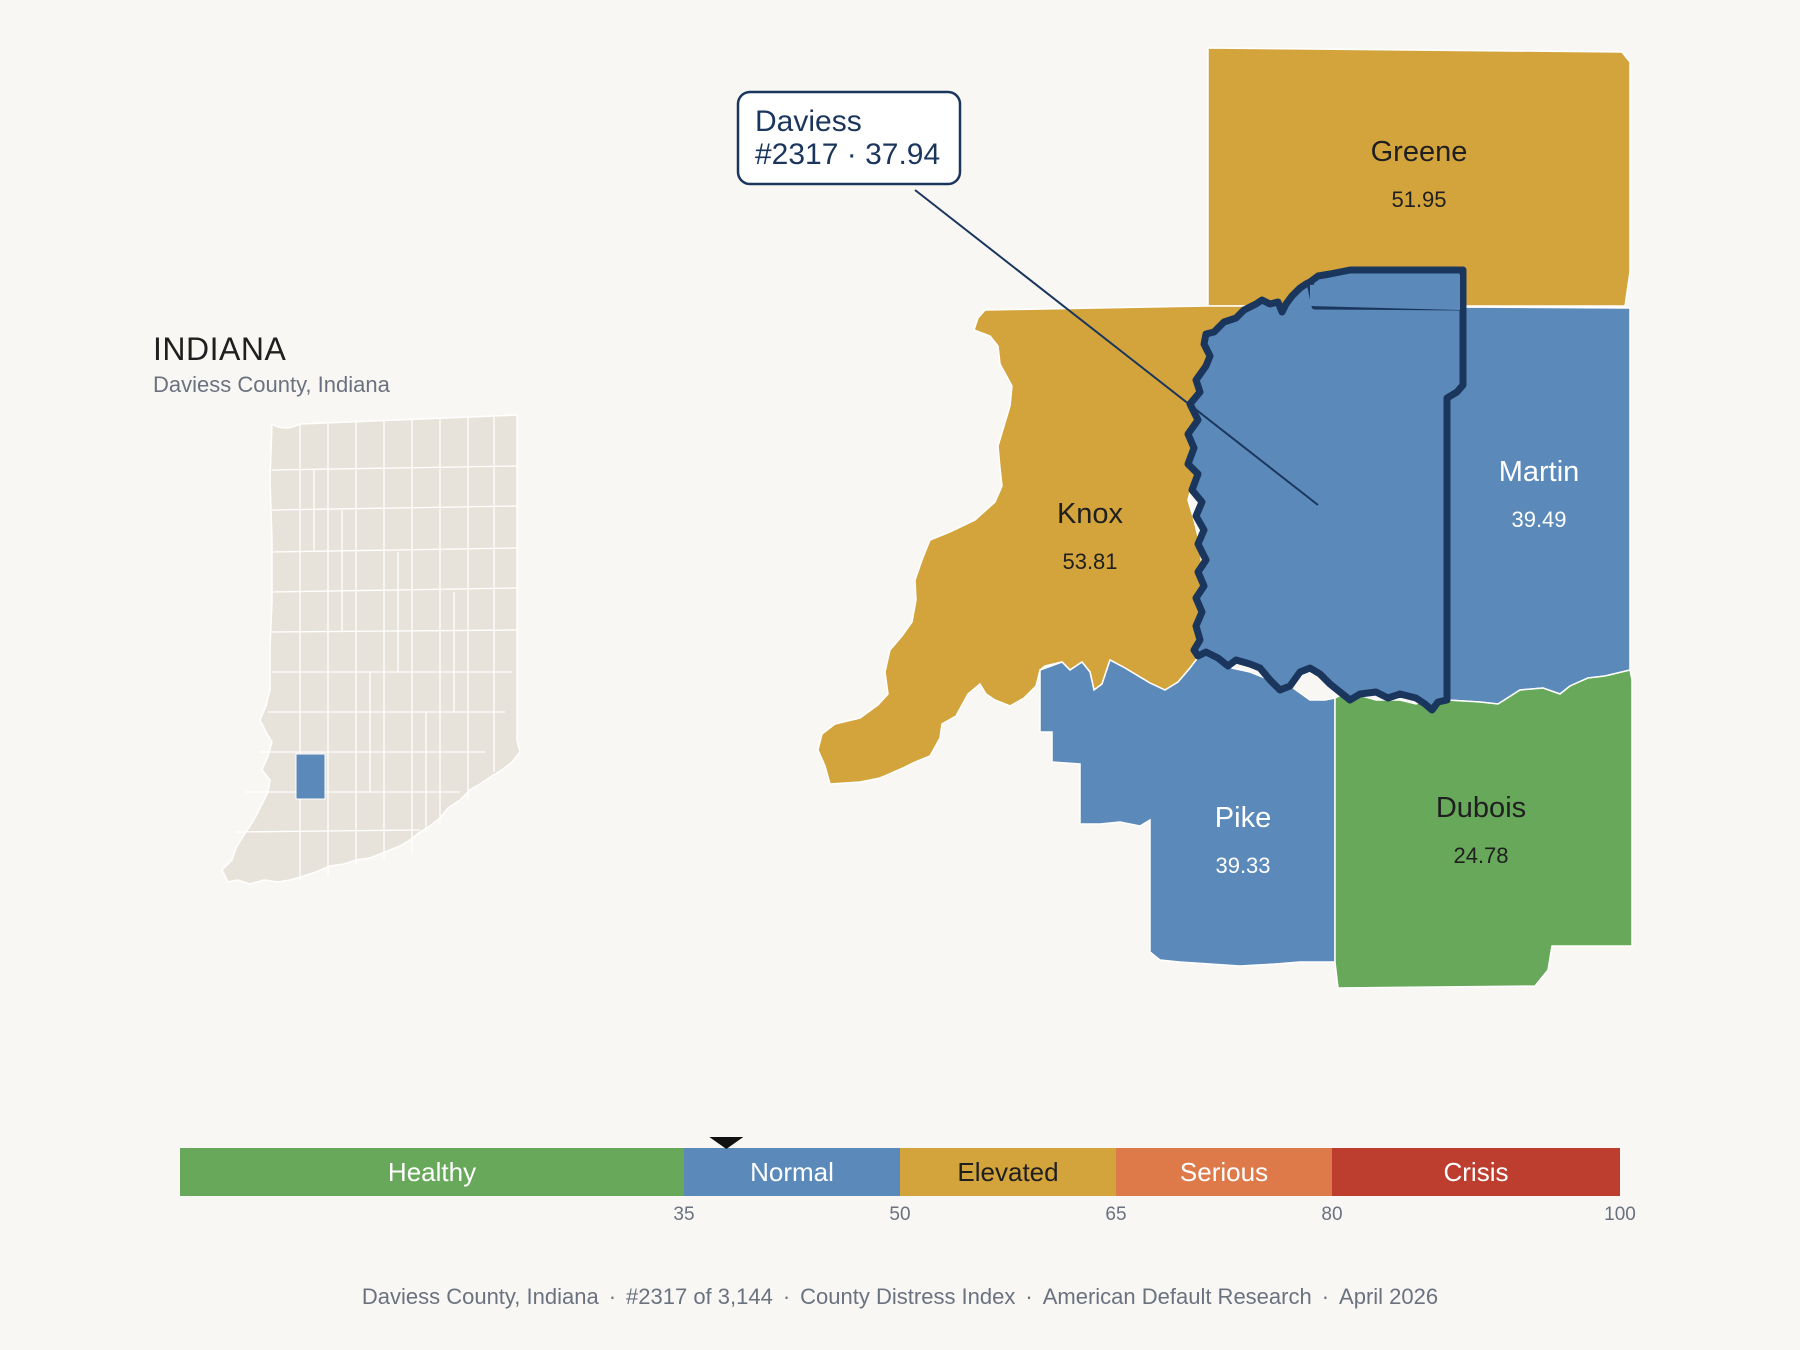  What do you see at coordinates (1116, 347) in the screenshot?
I see `callout-leader-line` at bounding box center [1116, 347].